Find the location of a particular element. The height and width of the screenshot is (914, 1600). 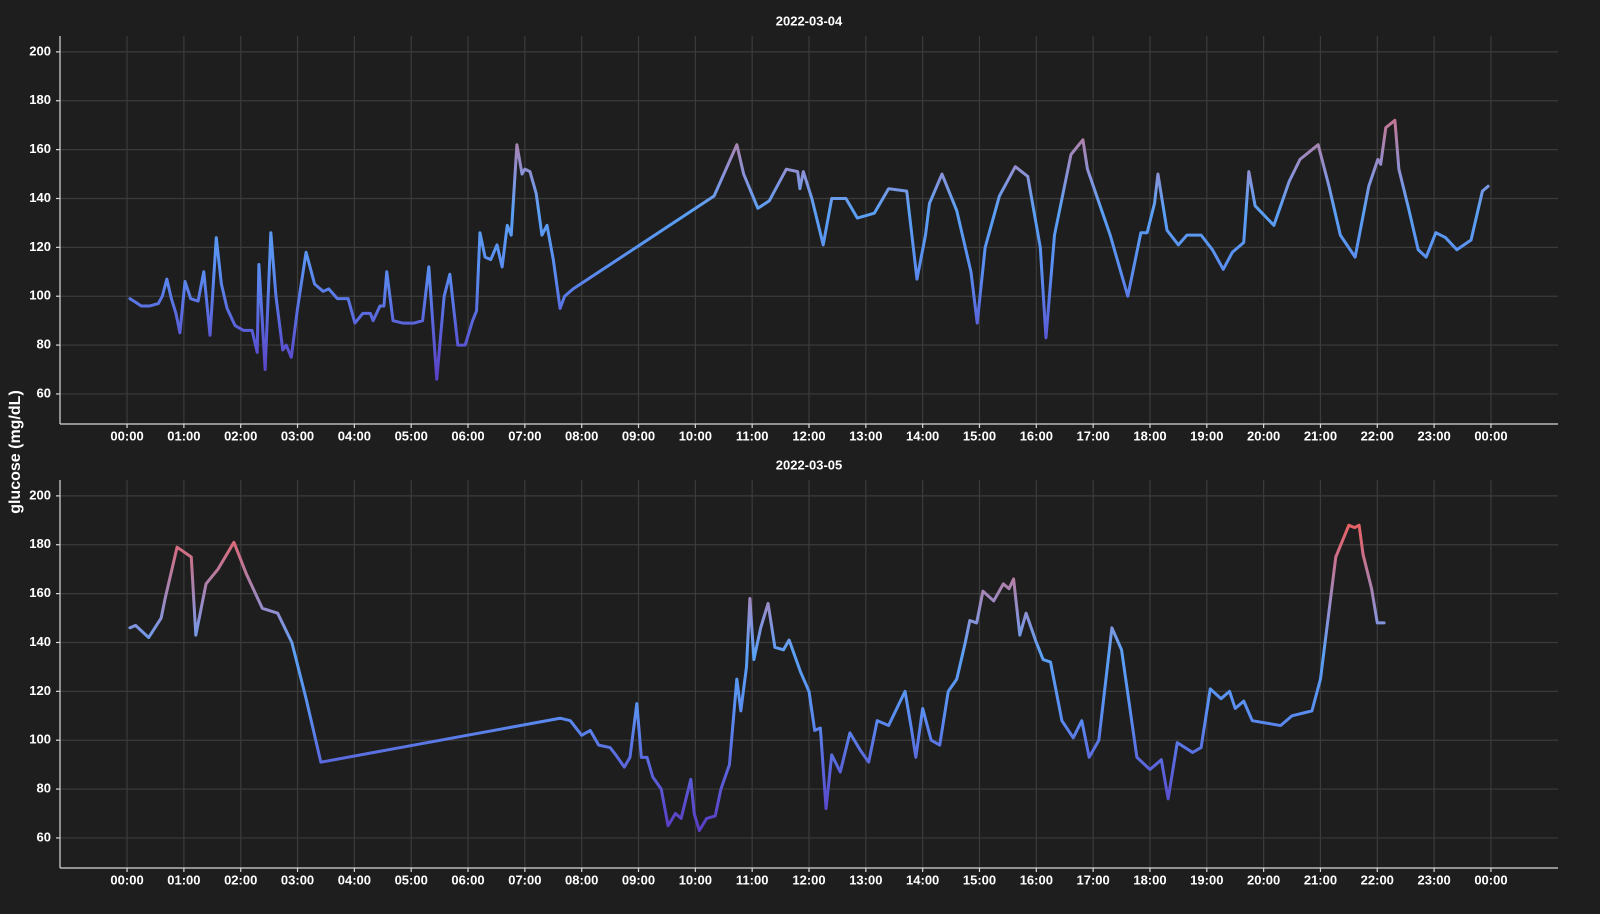

chart-title: 2022-03-04 is located at coordinates (809, 20).